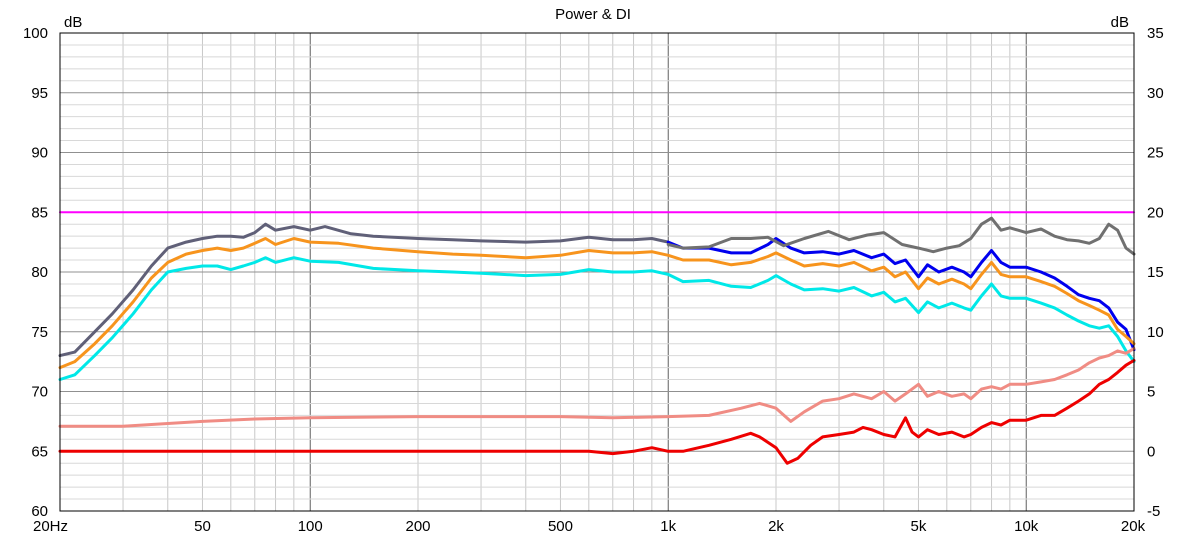  What do you see at coordinates (39, 451) in the screenshot?
I see `y-tick-left-65: 65` at bounding box center [39, 451].